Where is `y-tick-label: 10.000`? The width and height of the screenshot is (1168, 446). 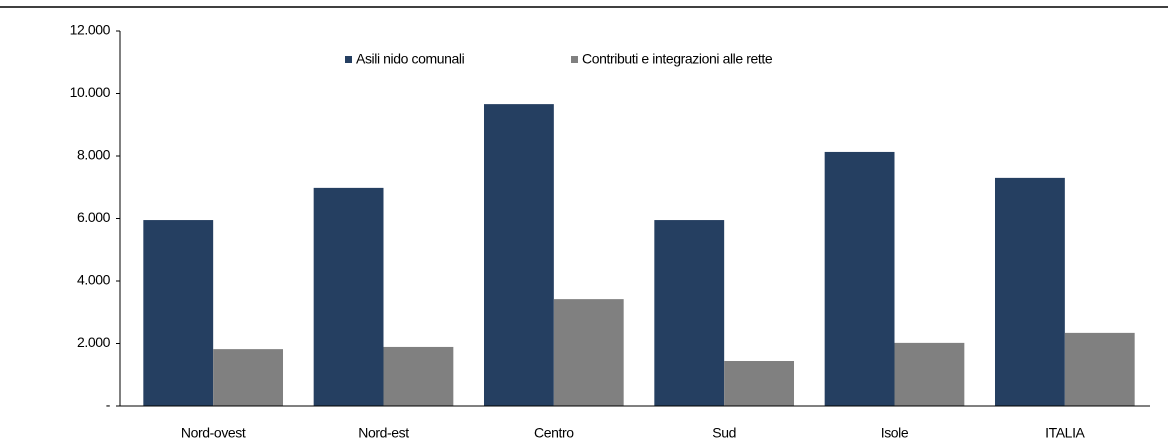 y-tick-label: 10.000 is located at coordinates (90, 92).